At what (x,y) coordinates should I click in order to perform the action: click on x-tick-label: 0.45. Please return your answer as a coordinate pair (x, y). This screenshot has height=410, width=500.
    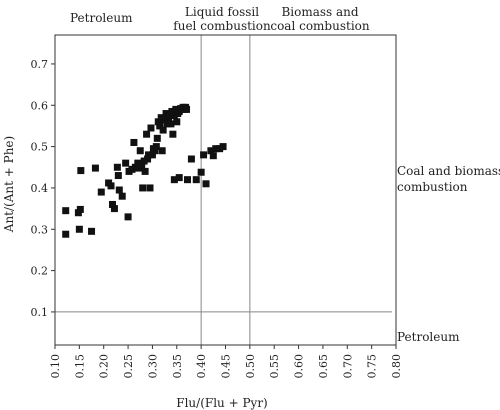
    Looking at the image, I should click on (226, 366).